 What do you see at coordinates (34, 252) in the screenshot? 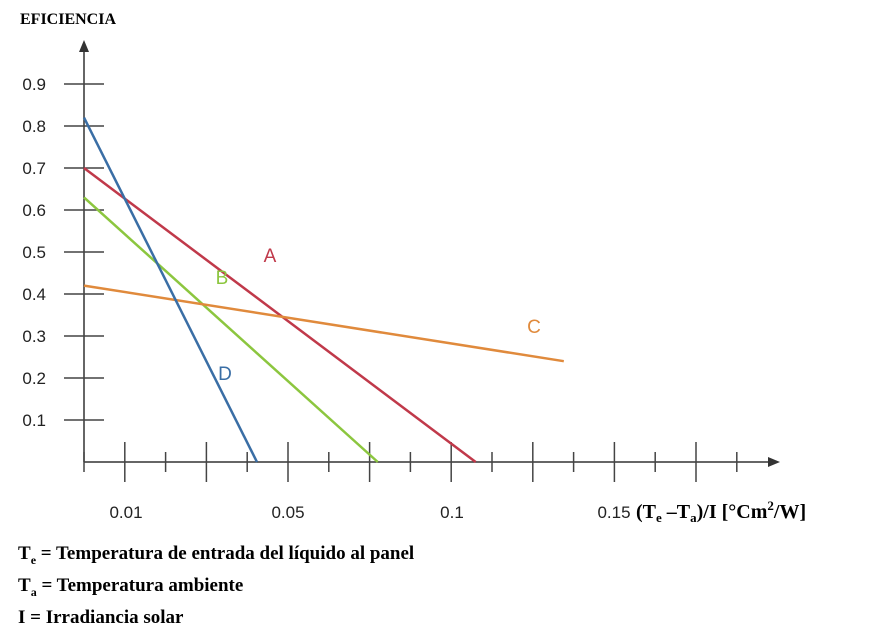
I see `y-tick-label: 0.5` at bounding box center [34, 252].